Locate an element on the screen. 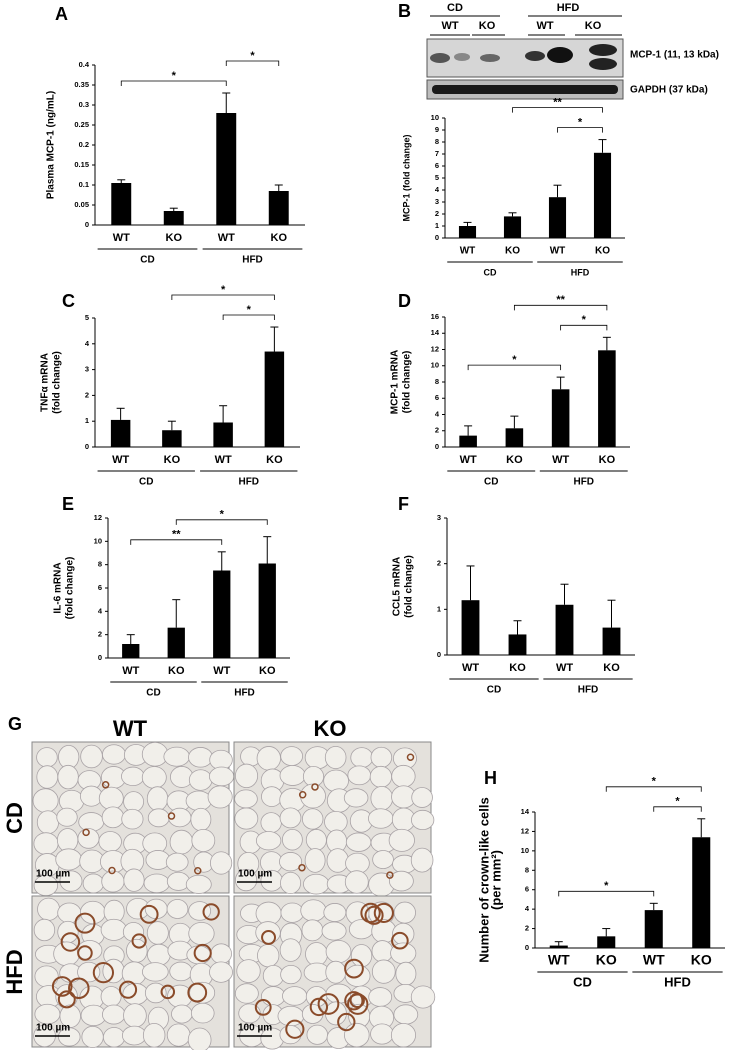  y-tick-label: 10 is located at coordinates (525, 850).